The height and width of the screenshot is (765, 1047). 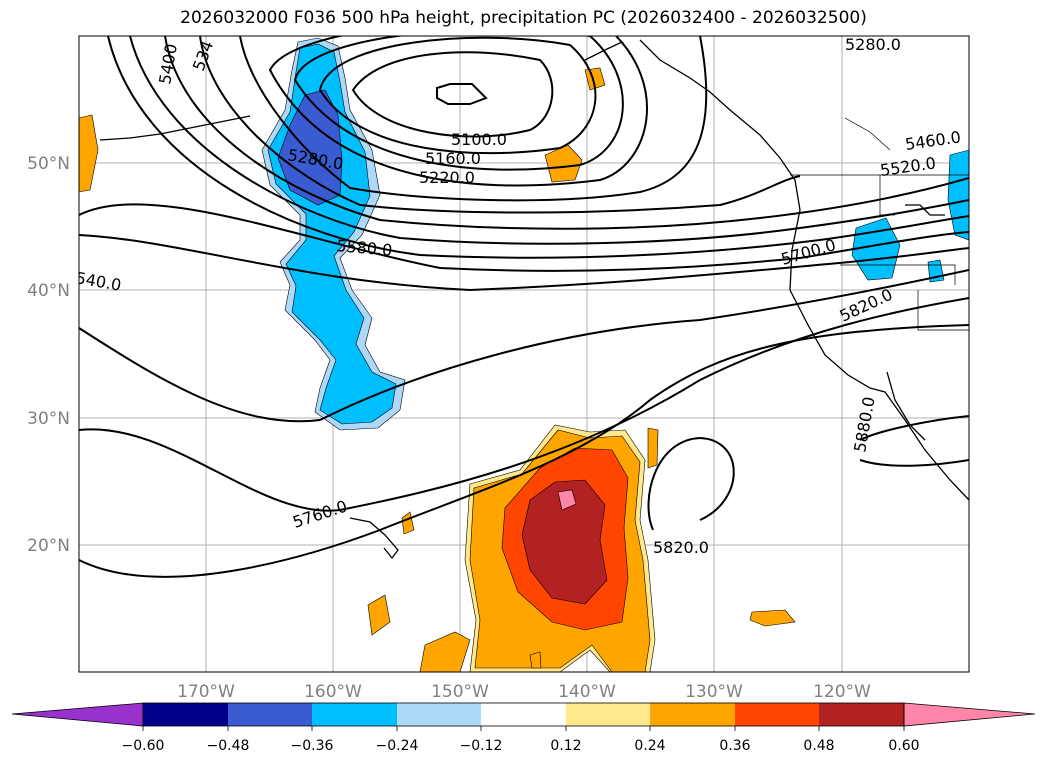 What do you see at coordinates (206, 692) in the screenshot?
I see `lon-label-170w: 170°W` at bounding box center [206, 692].